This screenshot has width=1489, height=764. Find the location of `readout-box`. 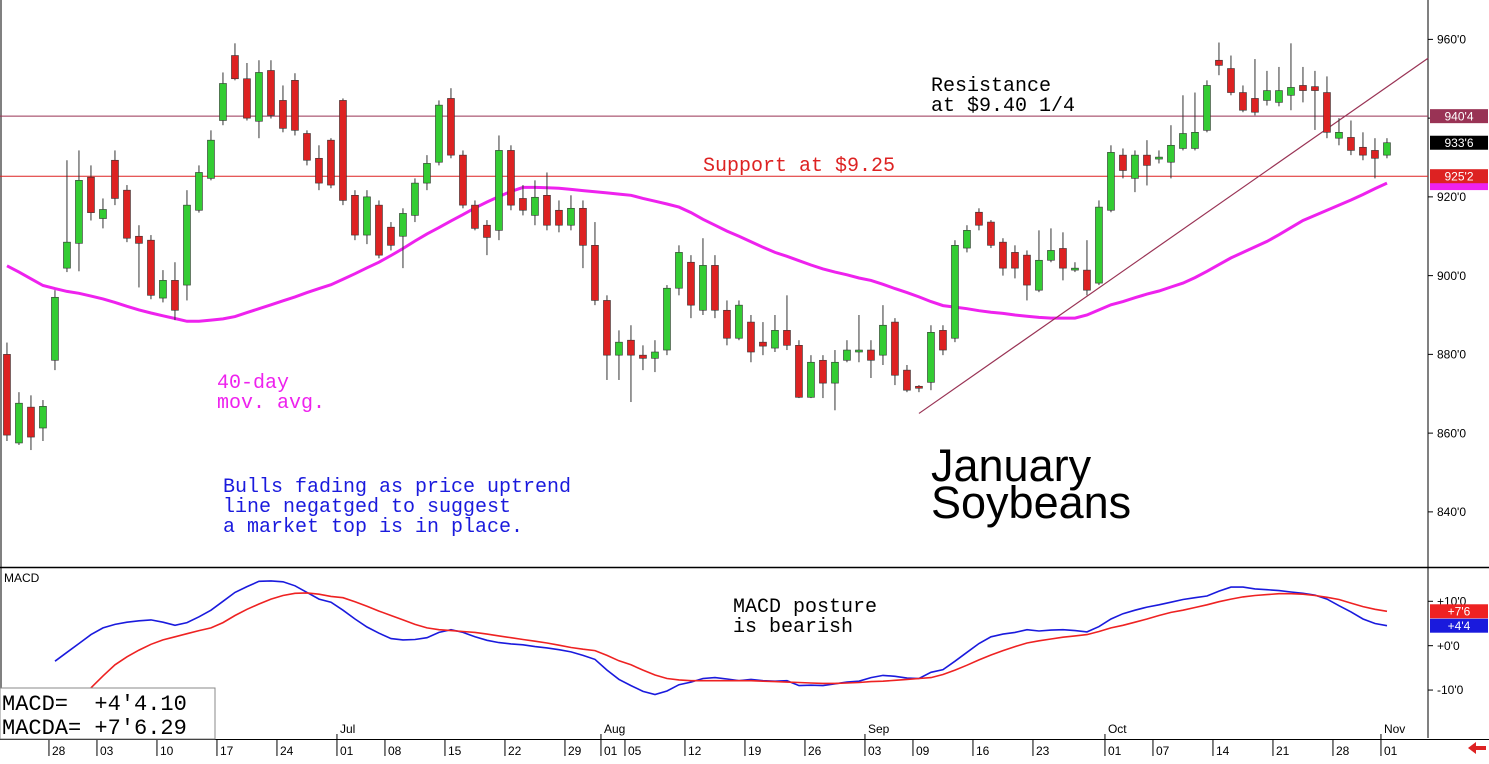

readout-box is located at coordinates (108, 713).